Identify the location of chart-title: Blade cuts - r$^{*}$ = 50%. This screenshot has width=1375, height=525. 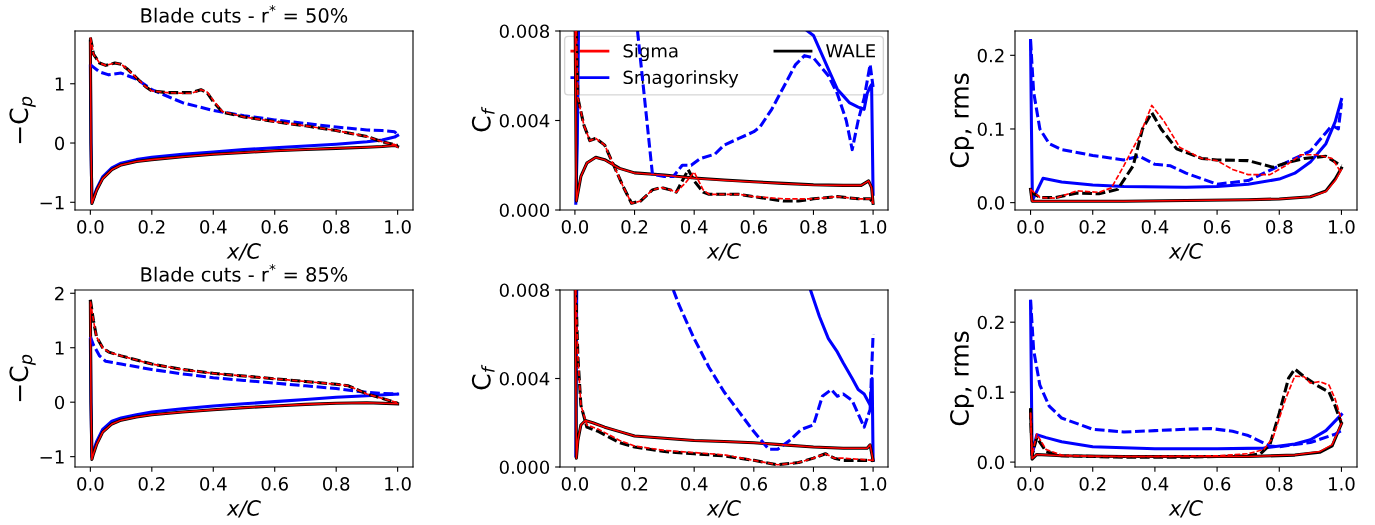
(244, 13).